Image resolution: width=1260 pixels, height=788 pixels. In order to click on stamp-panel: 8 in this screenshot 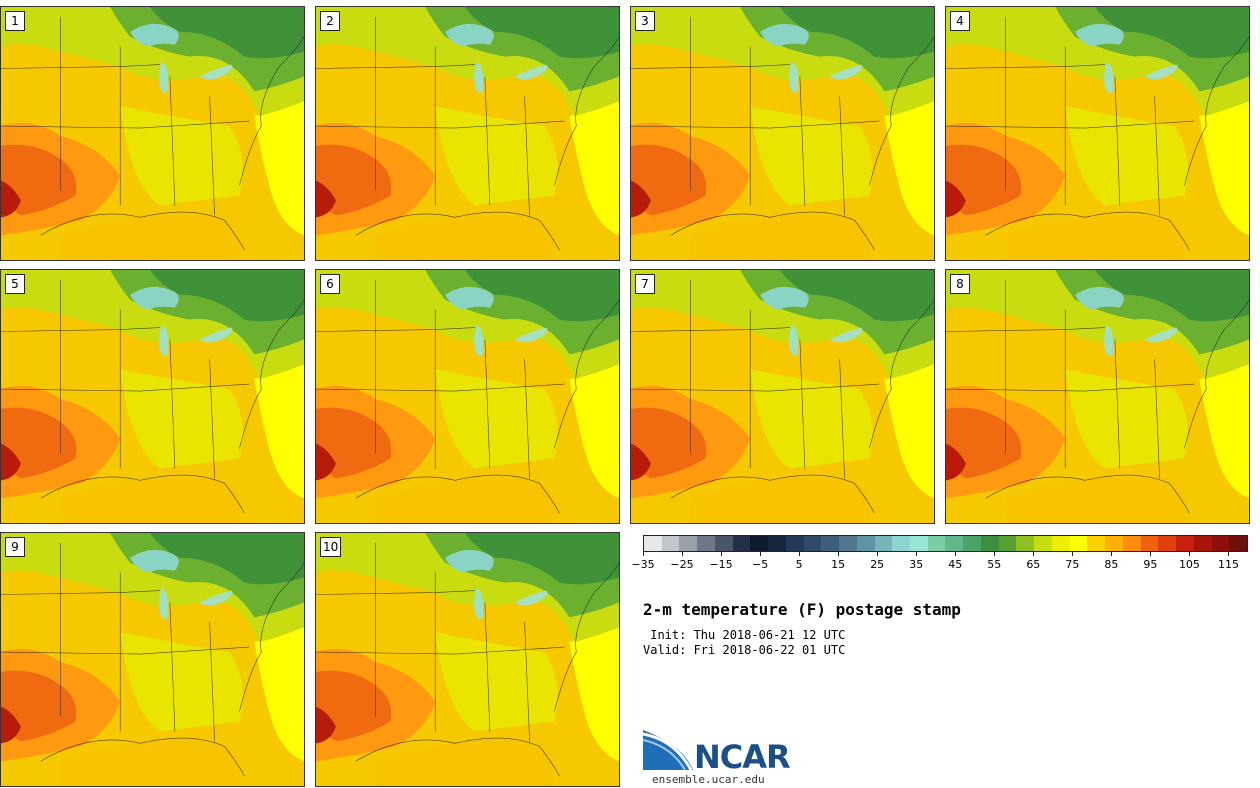, I will do `click(1097, 396)`.